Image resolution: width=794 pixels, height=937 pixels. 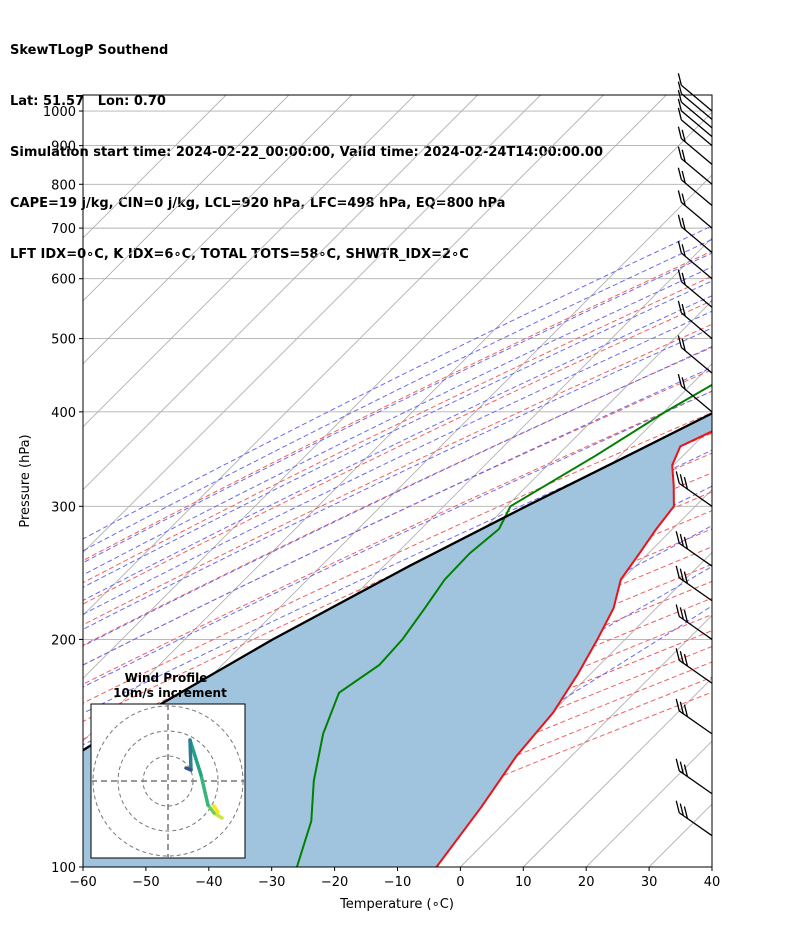 I want to click on x-tick-label: −60, so click(x=82, y=882).